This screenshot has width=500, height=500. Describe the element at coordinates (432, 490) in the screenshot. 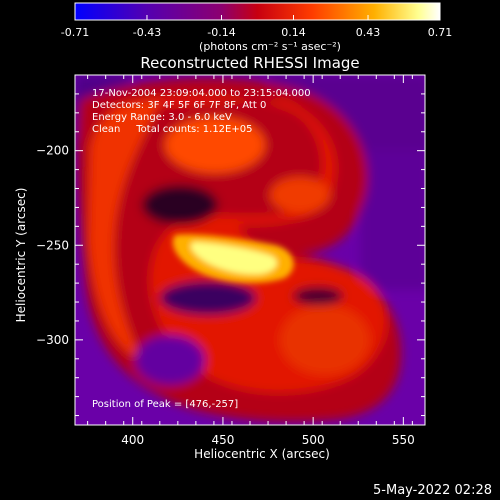

I see `footer-date: 5-May-2022 02:28` at that location.